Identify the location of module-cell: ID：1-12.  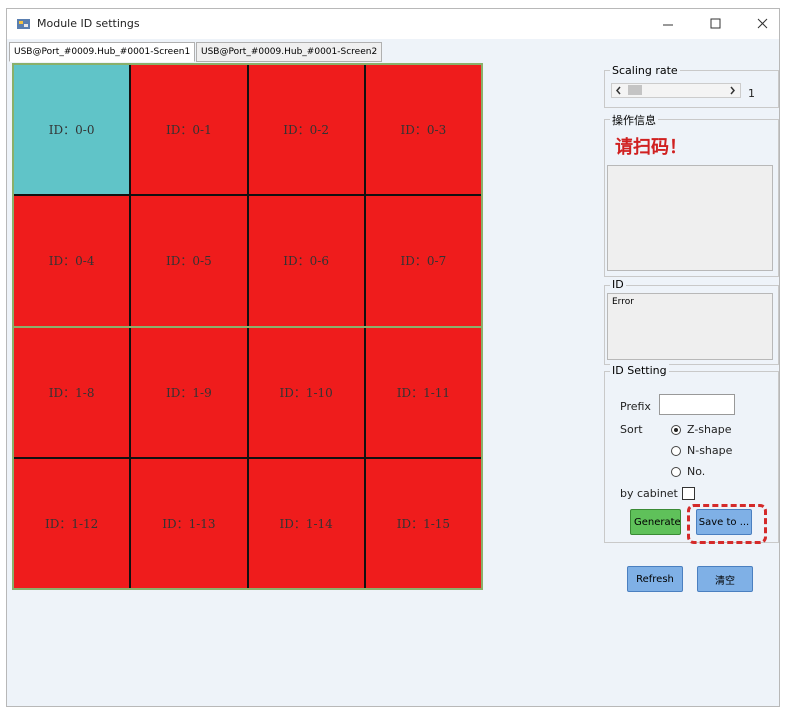
(72, 523).